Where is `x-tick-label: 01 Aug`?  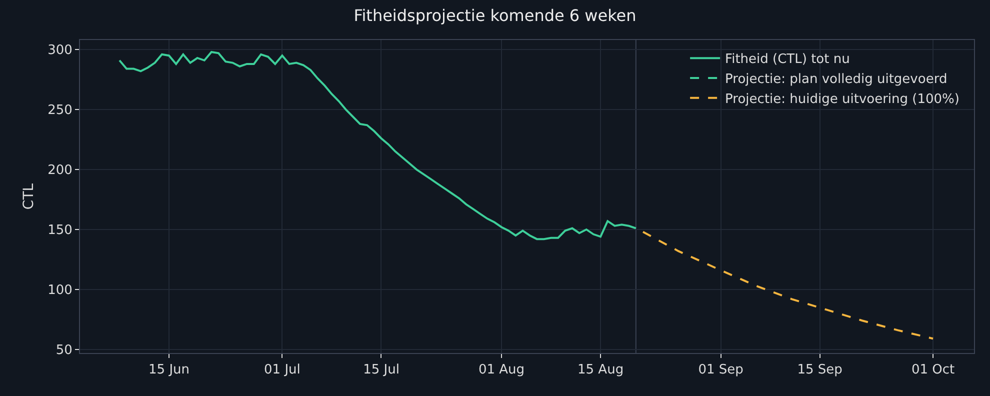 x-tick-label: 01 Aug is located at coordinates (501, 370).